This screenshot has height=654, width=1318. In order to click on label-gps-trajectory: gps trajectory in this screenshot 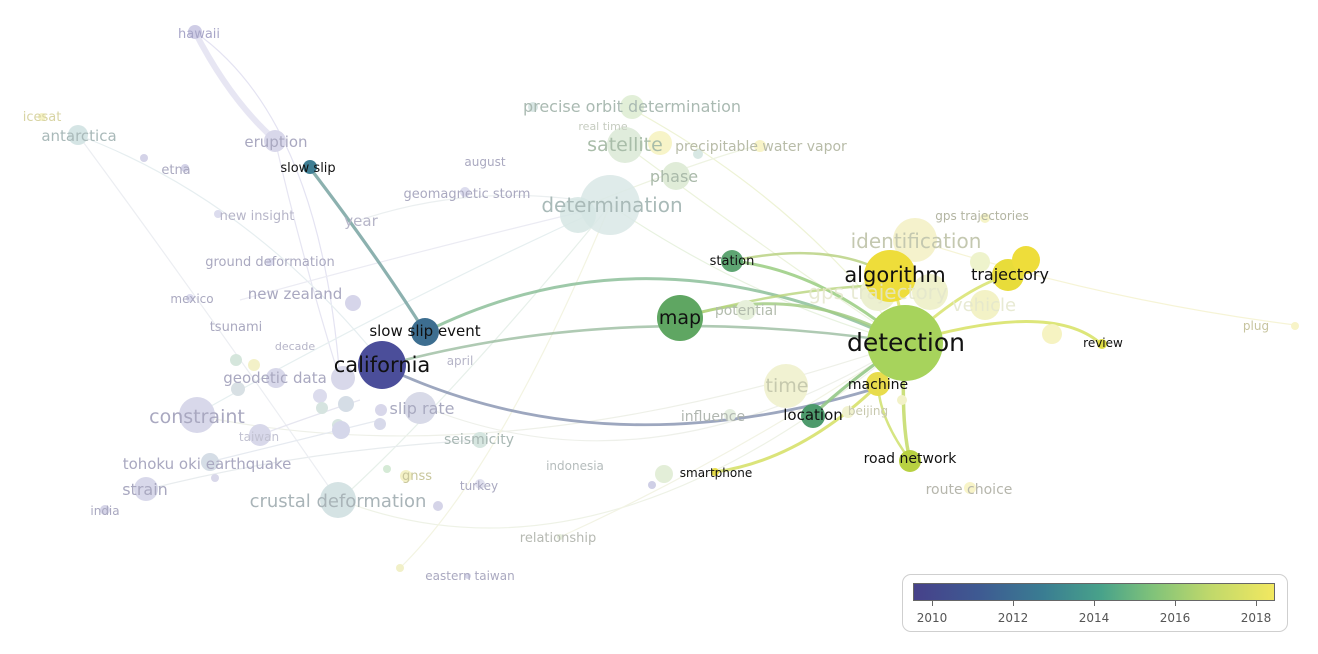, I will do `click(878, 292)`.